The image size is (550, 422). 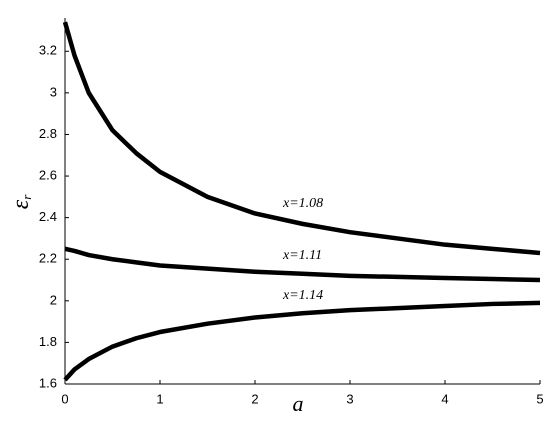 What do you see at coordinates (302, 295) in the screenshot?
I see `curve-label: x=1.14` at bounding box center [302, 295].